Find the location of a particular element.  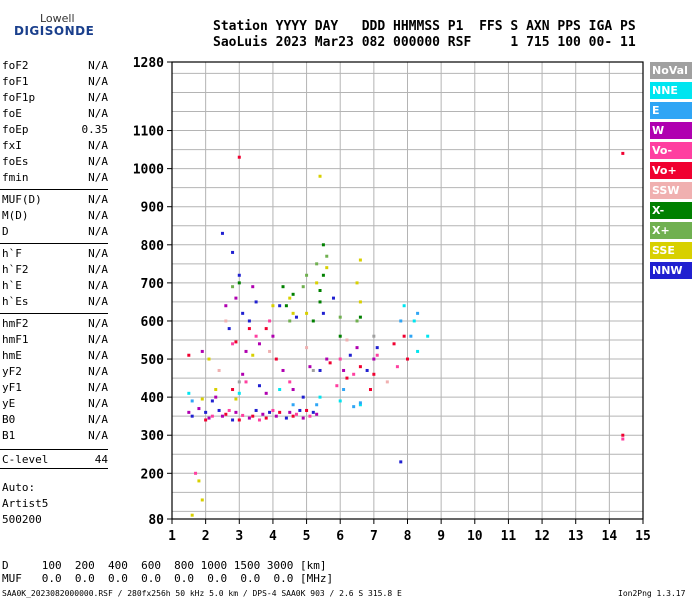

y-tick-label: 80 is located at coordinates (156, 520).